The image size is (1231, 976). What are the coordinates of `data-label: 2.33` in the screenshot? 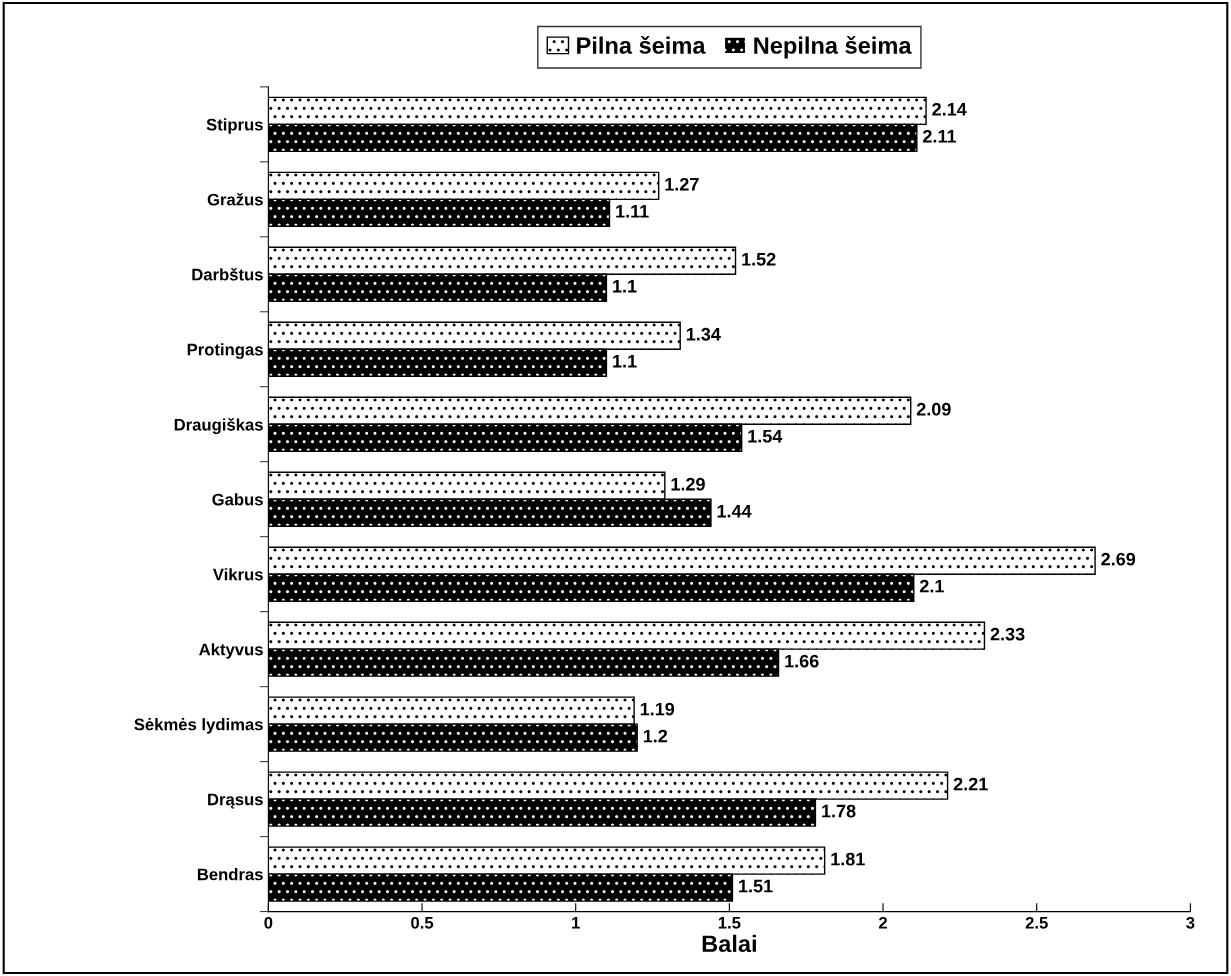 It's located at (1007, 634).